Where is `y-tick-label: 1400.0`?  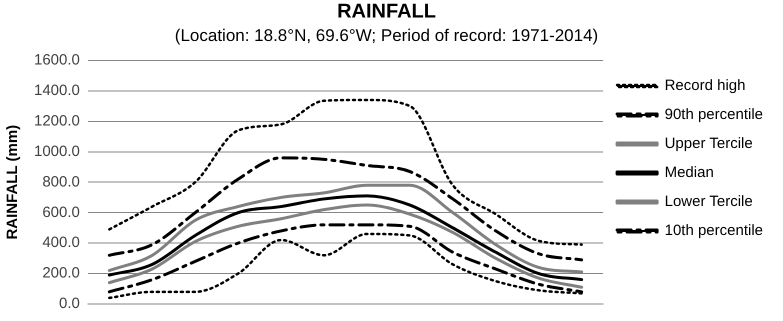
y-tick-label: 1400.0 is located at coordinates (57, 90).